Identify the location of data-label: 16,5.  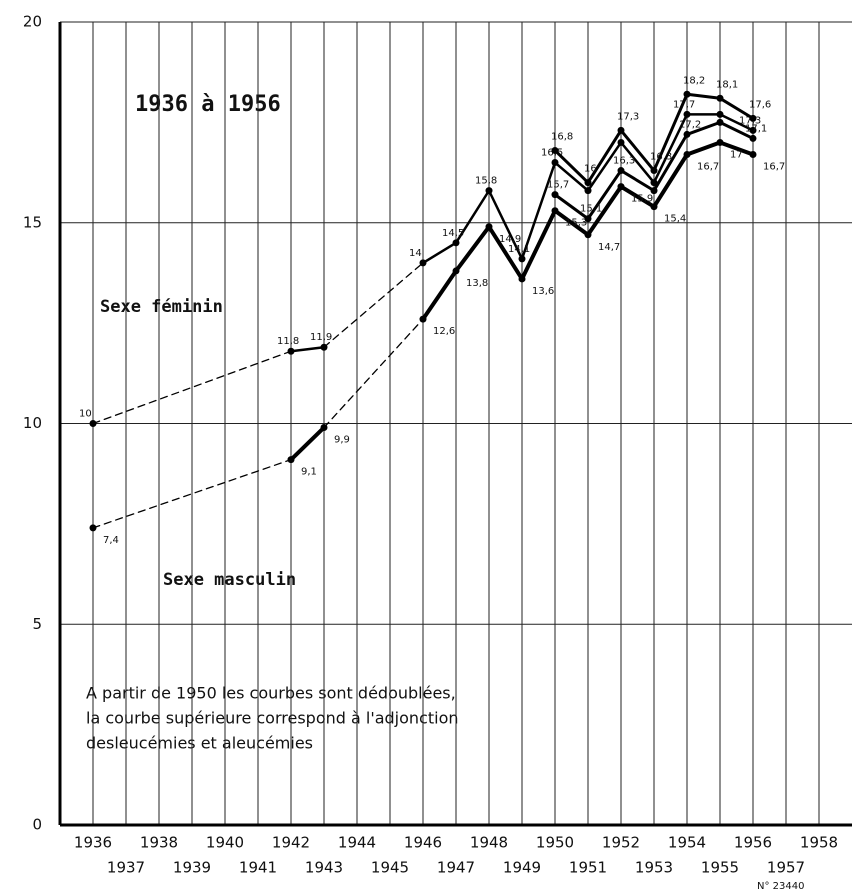
(552, 153).